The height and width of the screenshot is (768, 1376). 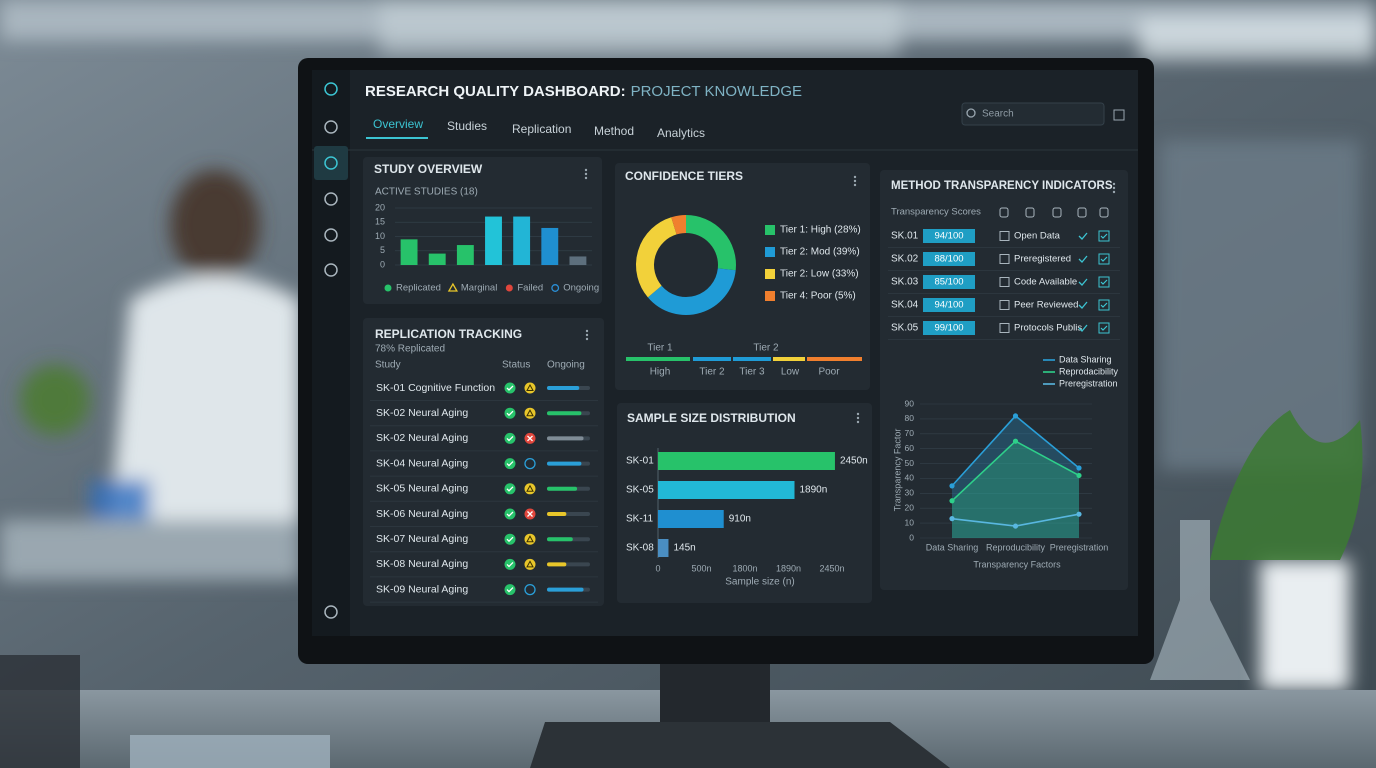 I want to click on legend-label: Marginal, so click(x=479, y=288).